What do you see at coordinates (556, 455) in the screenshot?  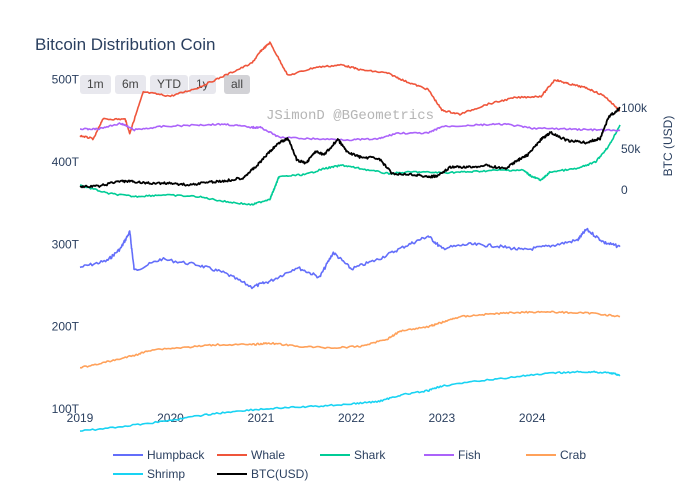 I see `legend-item-4: Crab` at bounding box center [556, 455].